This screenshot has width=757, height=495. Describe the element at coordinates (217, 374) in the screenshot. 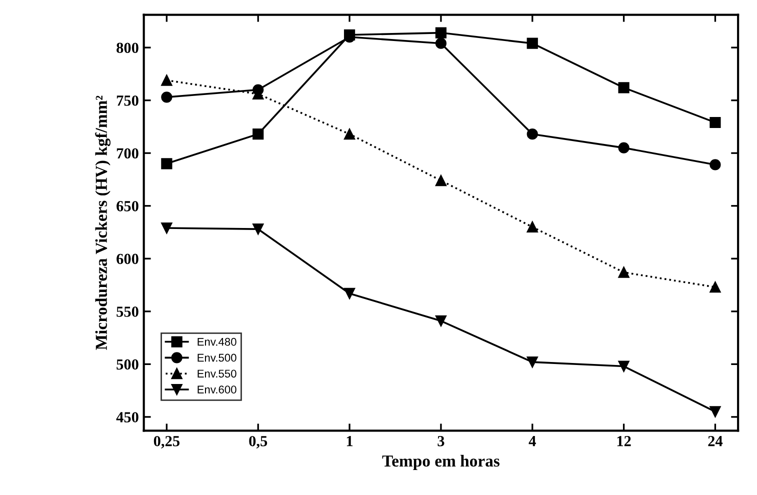

I see `legend-label: Env.550` at that location.